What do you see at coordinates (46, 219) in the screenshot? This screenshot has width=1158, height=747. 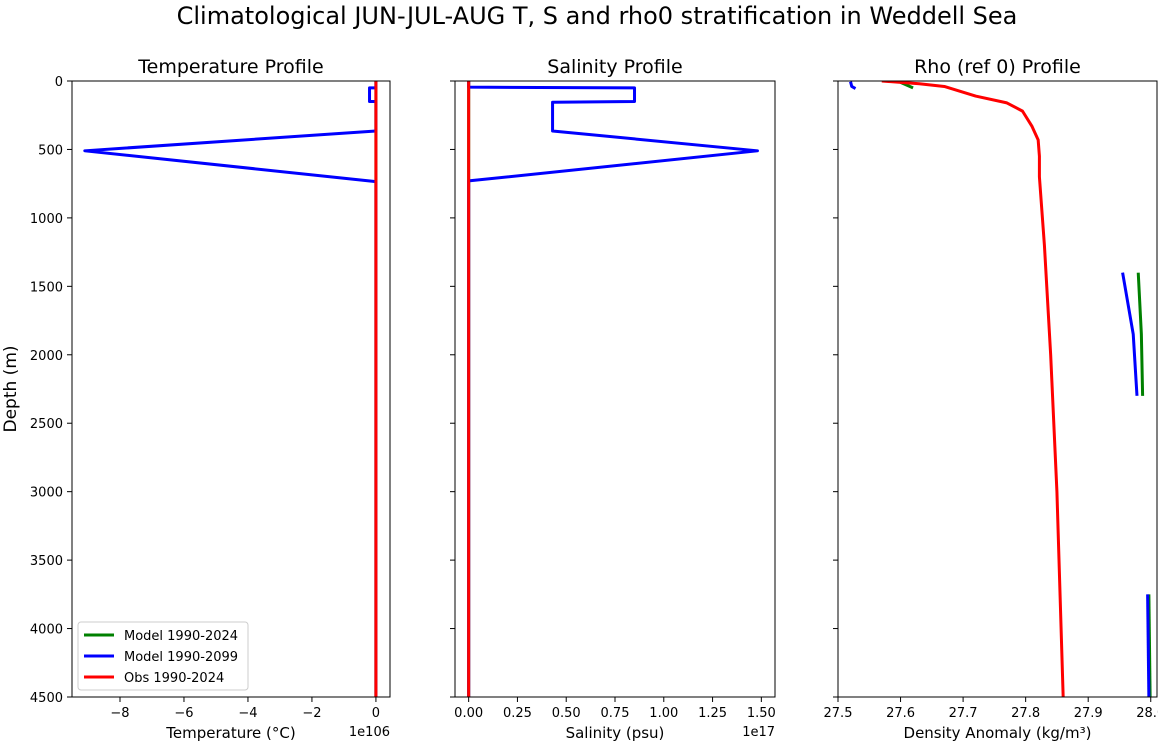 I see `y-tick-label: 1000` at bounding box center [46, 219].